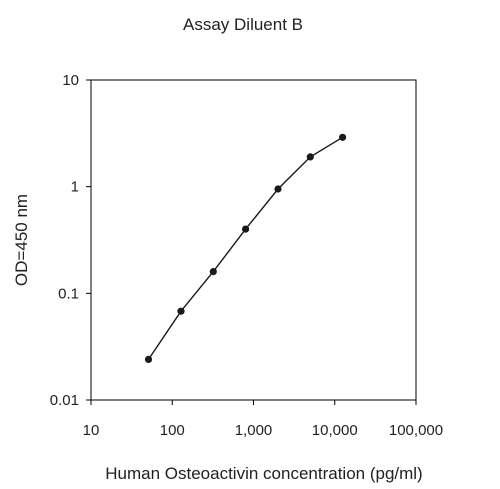 The height and width of the screenshot is (489, 500). What do you see at coordinates (172, 430) in the screenshot?
I see `x-tick-label: 100` at bounding box center [172, 430].